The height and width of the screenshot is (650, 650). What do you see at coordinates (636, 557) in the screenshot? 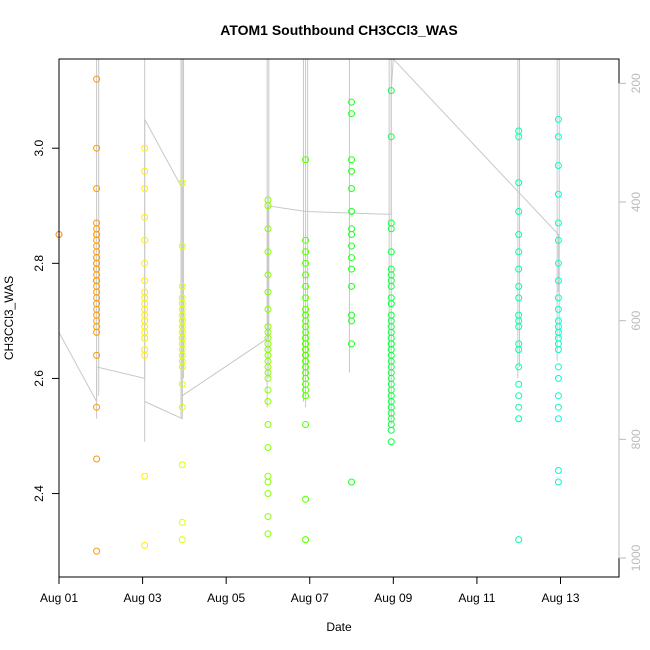
I see `right-tick-label-4: 1000` at bounding box center [636, 557].